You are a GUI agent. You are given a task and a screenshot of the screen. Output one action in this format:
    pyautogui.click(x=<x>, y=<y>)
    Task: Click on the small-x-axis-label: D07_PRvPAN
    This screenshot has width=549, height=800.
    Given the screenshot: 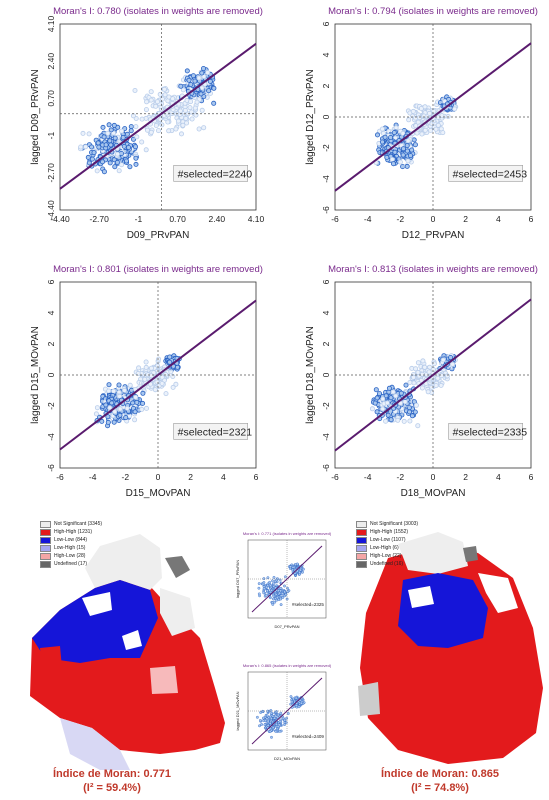 What is the action you would take?
    pyautogui.click(x=286, y=626)
    